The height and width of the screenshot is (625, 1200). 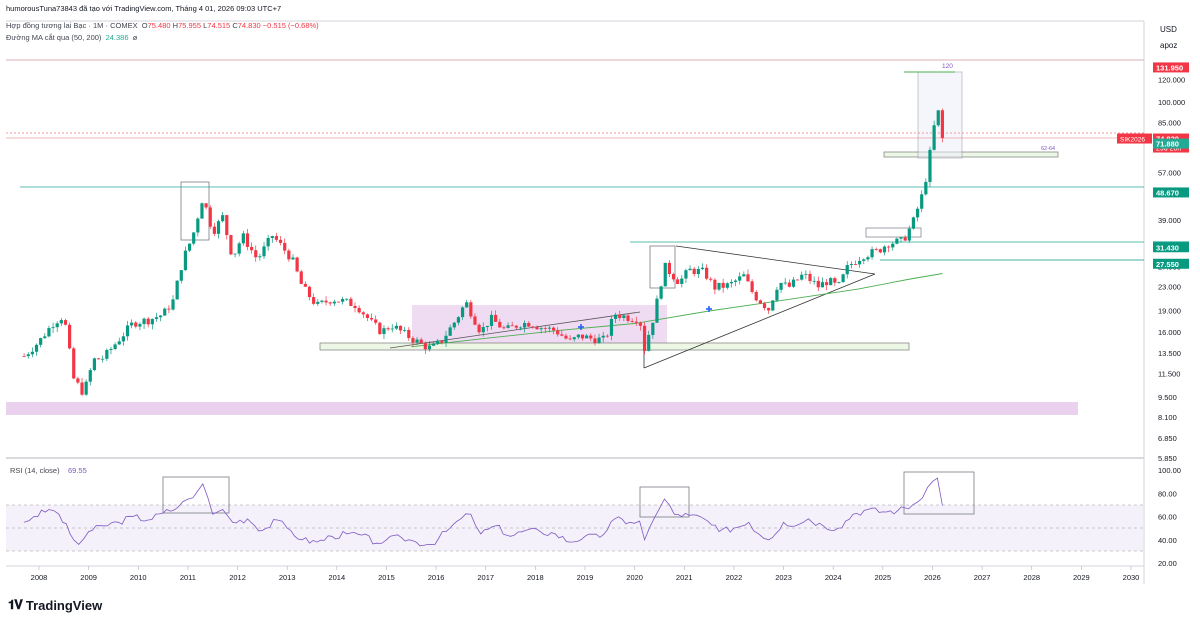 What do you see at coordinates (1168, 29) in the screenshot?
I see `currency-label: USD` at bounding box center [1168, 29].